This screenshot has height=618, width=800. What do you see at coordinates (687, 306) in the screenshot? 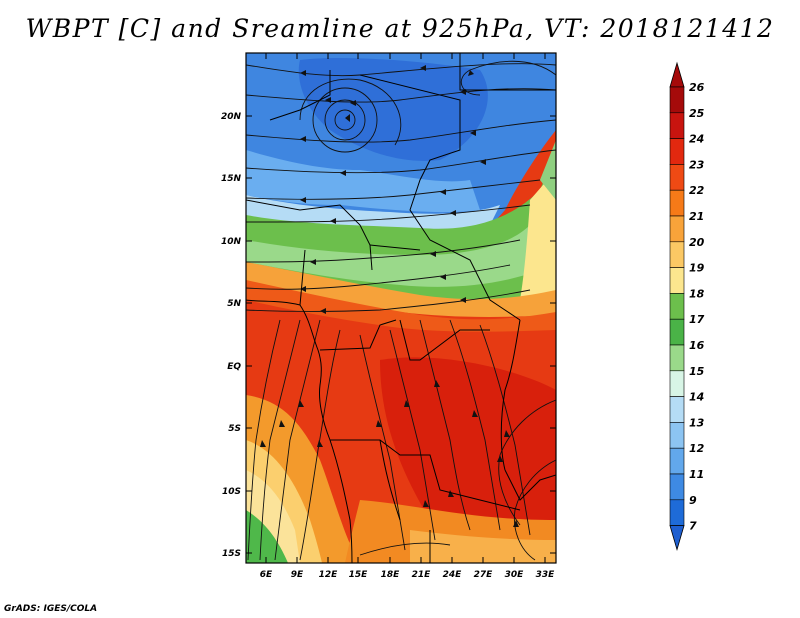
I see `colorbar: 26 25 24 23 22 21 20 19 18 17 16 15 14 13 12 11 9 7` at bounding box center [687, 306].